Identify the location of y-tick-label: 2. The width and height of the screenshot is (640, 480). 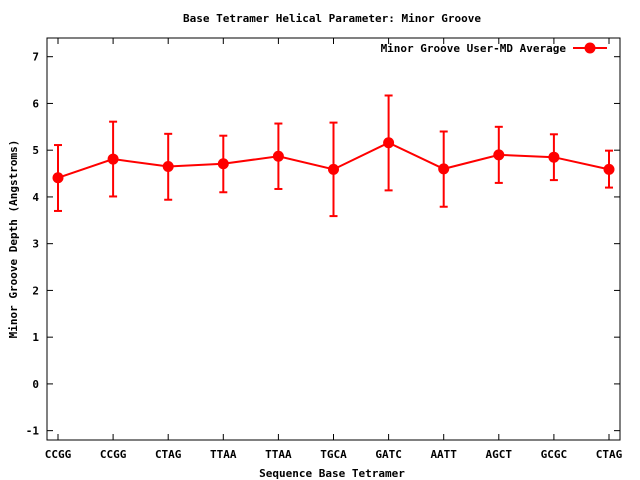
(35, 290).